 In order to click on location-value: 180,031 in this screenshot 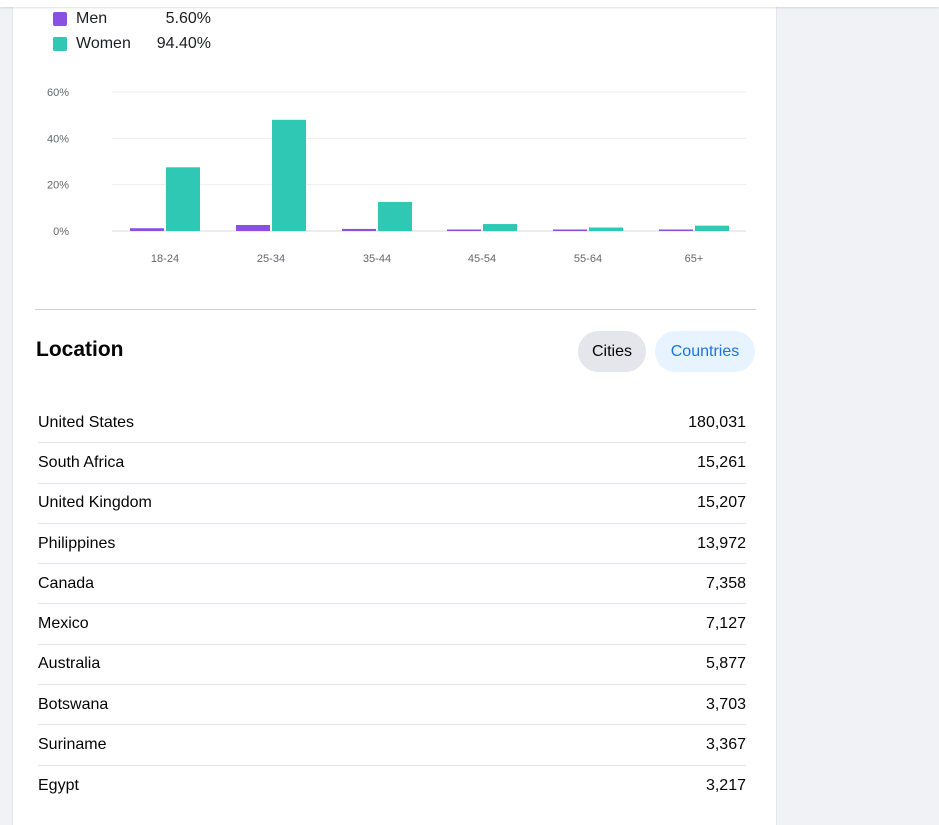, I will do `click(717, 422)`.